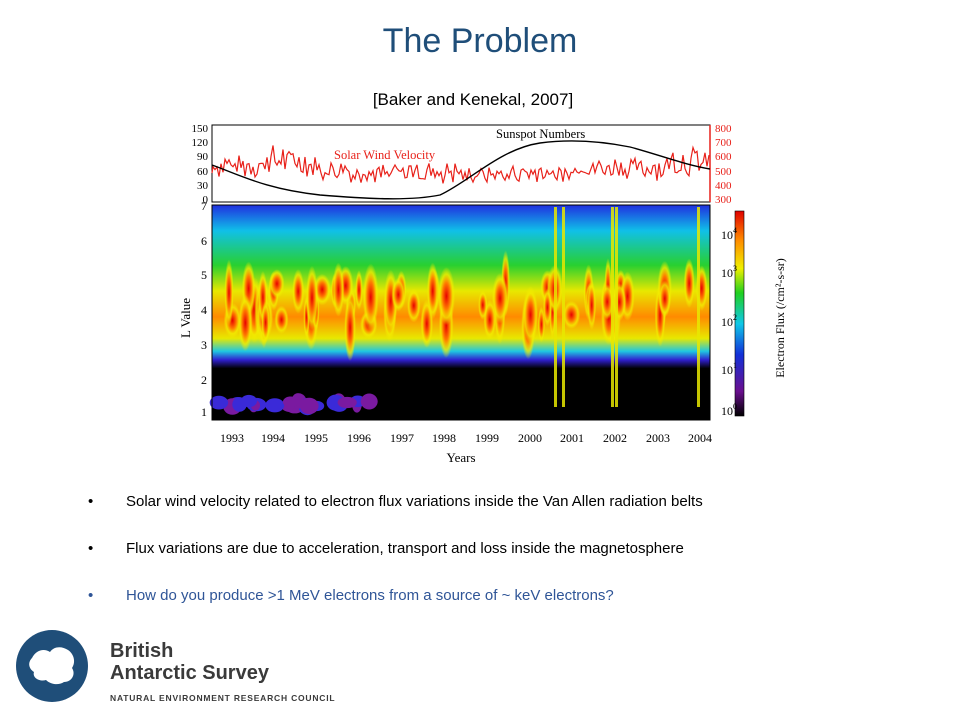  I want to click on year-tick: 1993, so click(232, 438).